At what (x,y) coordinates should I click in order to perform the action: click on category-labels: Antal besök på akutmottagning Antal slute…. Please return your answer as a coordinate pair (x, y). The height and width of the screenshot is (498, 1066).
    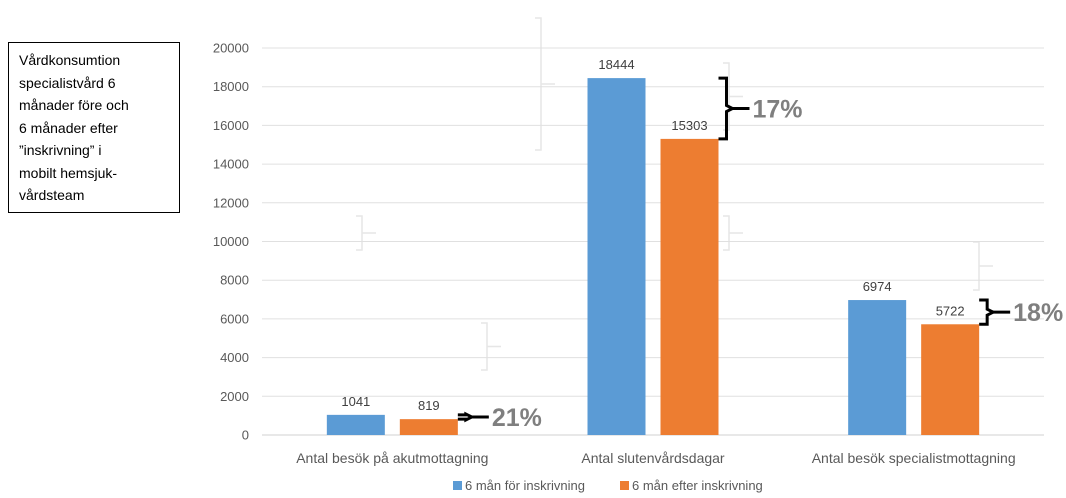
    Looking at the image, I should click on (655, 458).